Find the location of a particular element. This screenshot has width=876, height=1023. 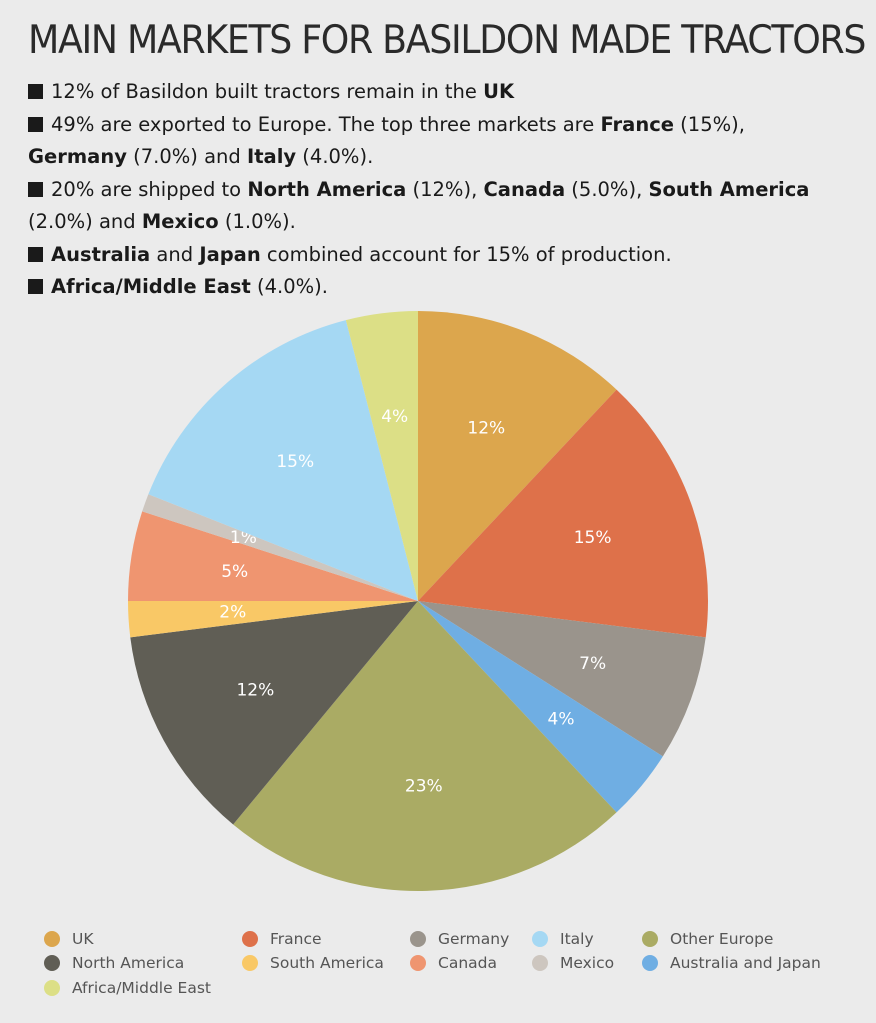

legend-label: Italy is located at coordinates (577, 939).